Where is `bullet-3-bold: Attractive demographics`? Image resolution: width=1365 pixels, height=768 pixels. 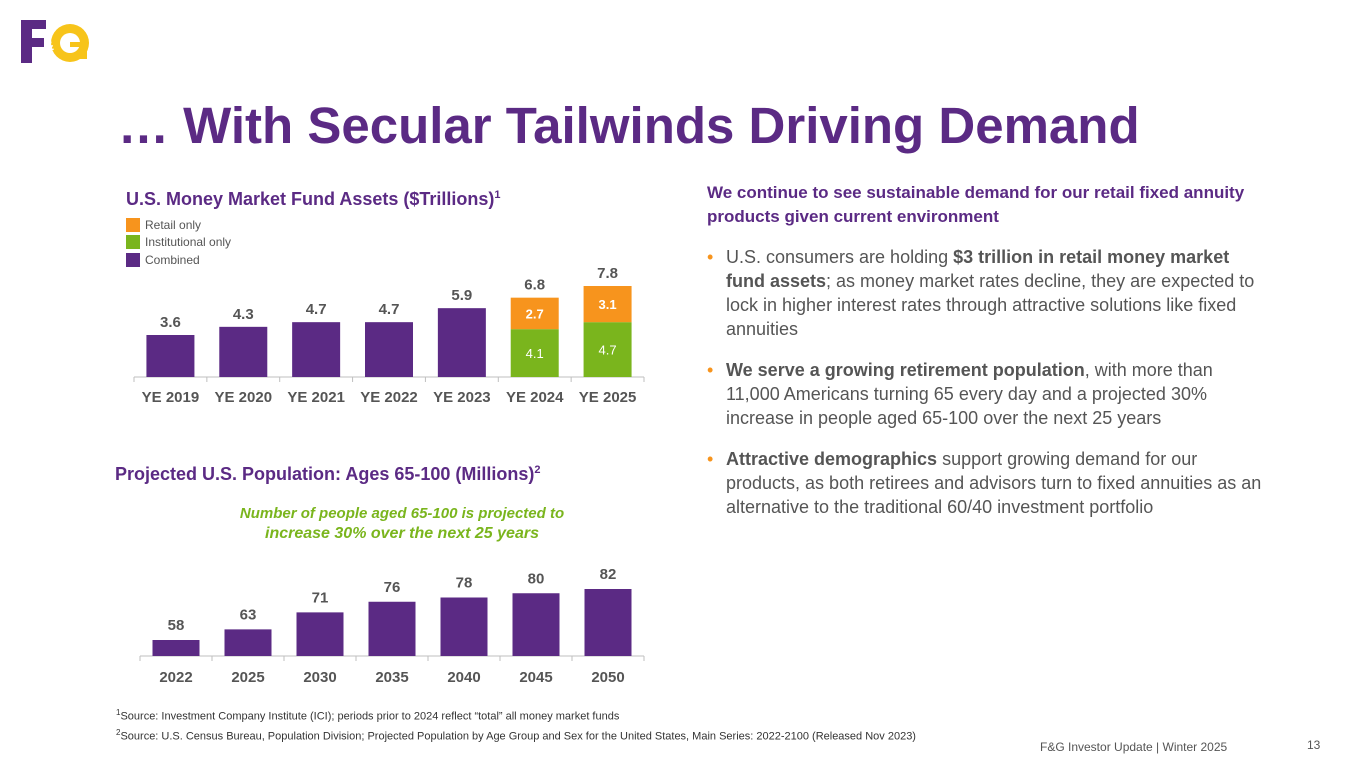
bullet-3-bold: Attractive demographics is located at coordinates (832, 459).